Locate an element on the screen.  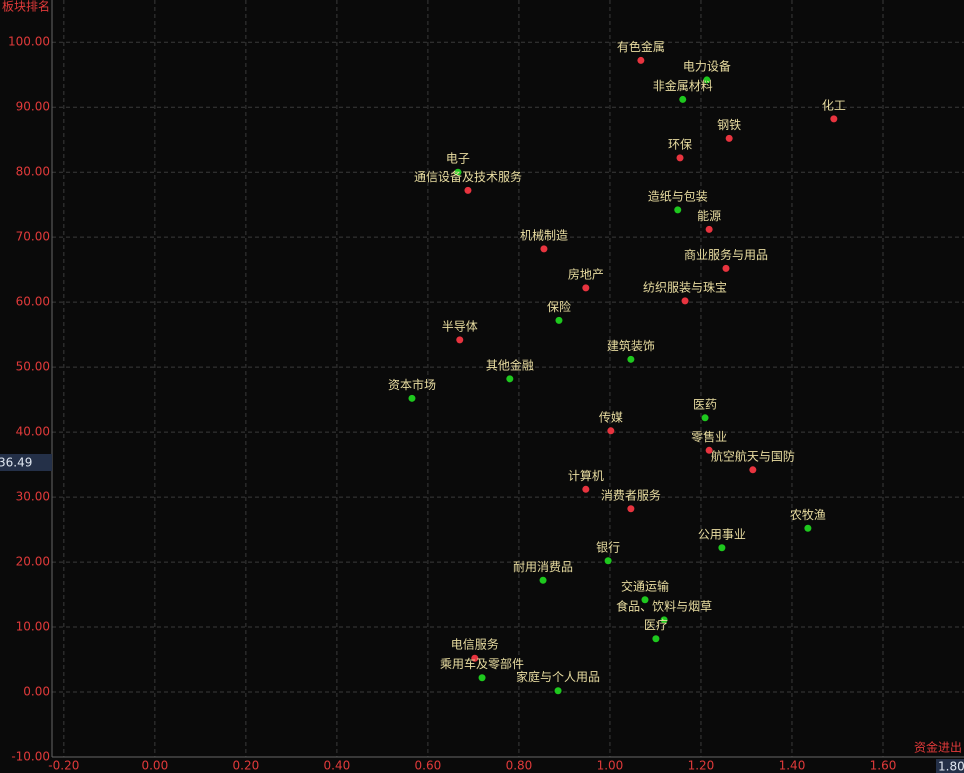
point-label: 消费者服务 is located at coordinates (631, 494).